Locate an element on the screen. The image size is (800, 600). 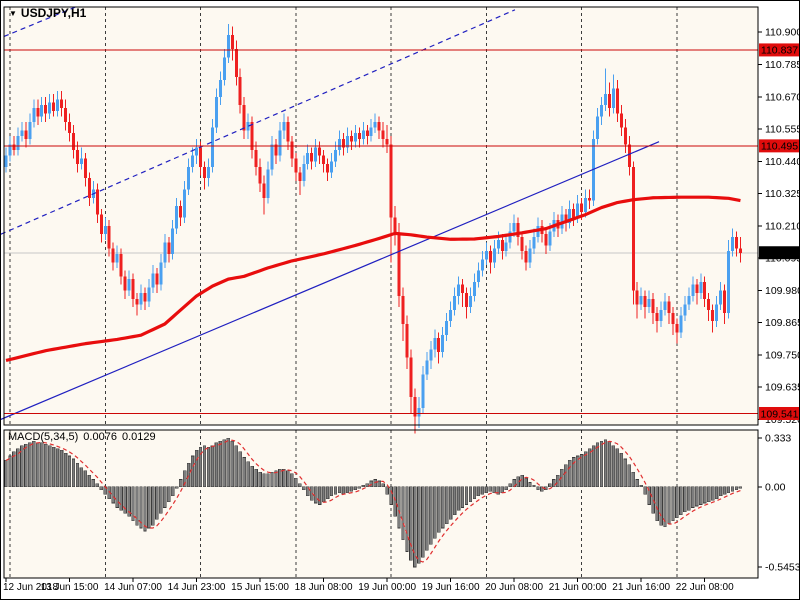
time-tick-label: 15 Jun 15:00 is located at coordinates (260, 587).